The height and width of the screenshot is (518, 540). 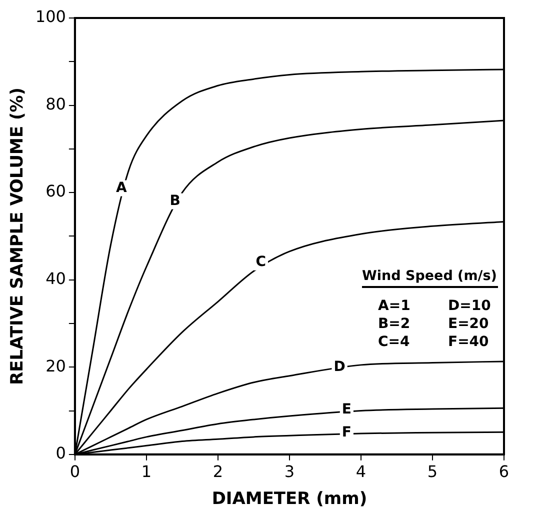 I want to click on annotation: A, so click(x=121, y=188).